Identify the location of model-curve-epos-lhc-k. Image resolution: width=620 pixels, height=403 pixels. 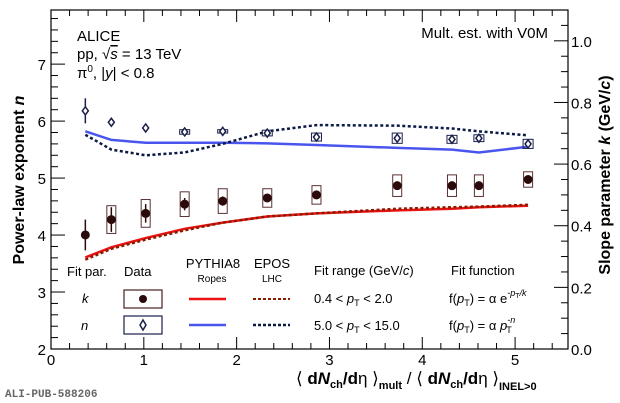
(306, 232).